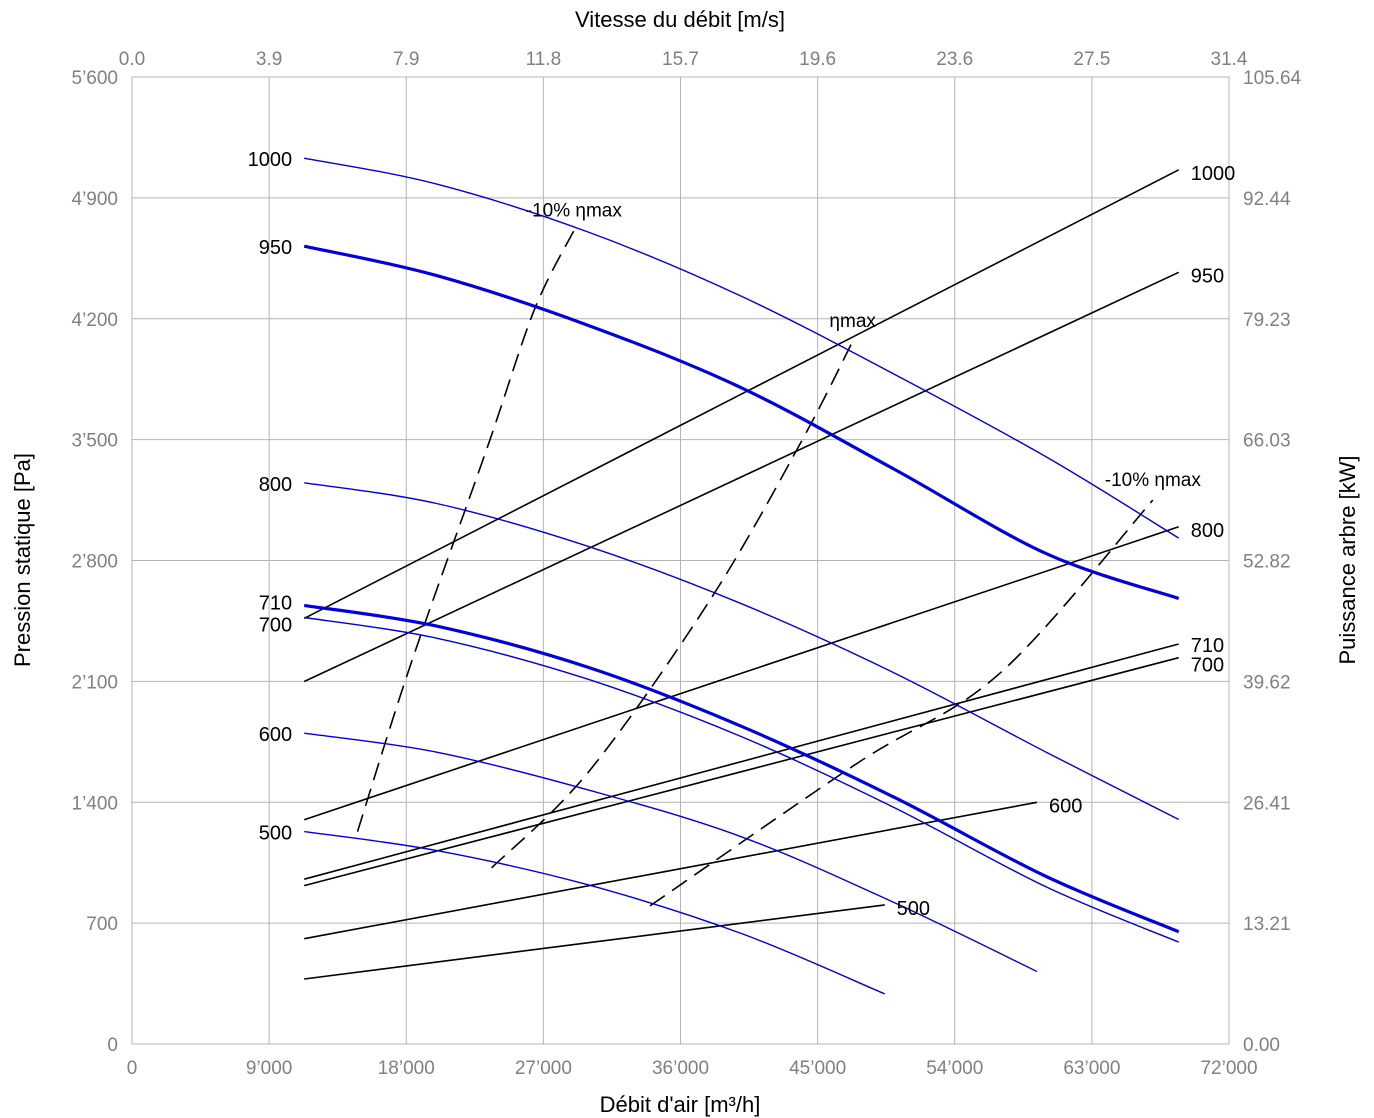  What do you see at coordinates (913, 909) in the screenshot?
I see `power-curve-label: 500` at bounding box center [913, 909].